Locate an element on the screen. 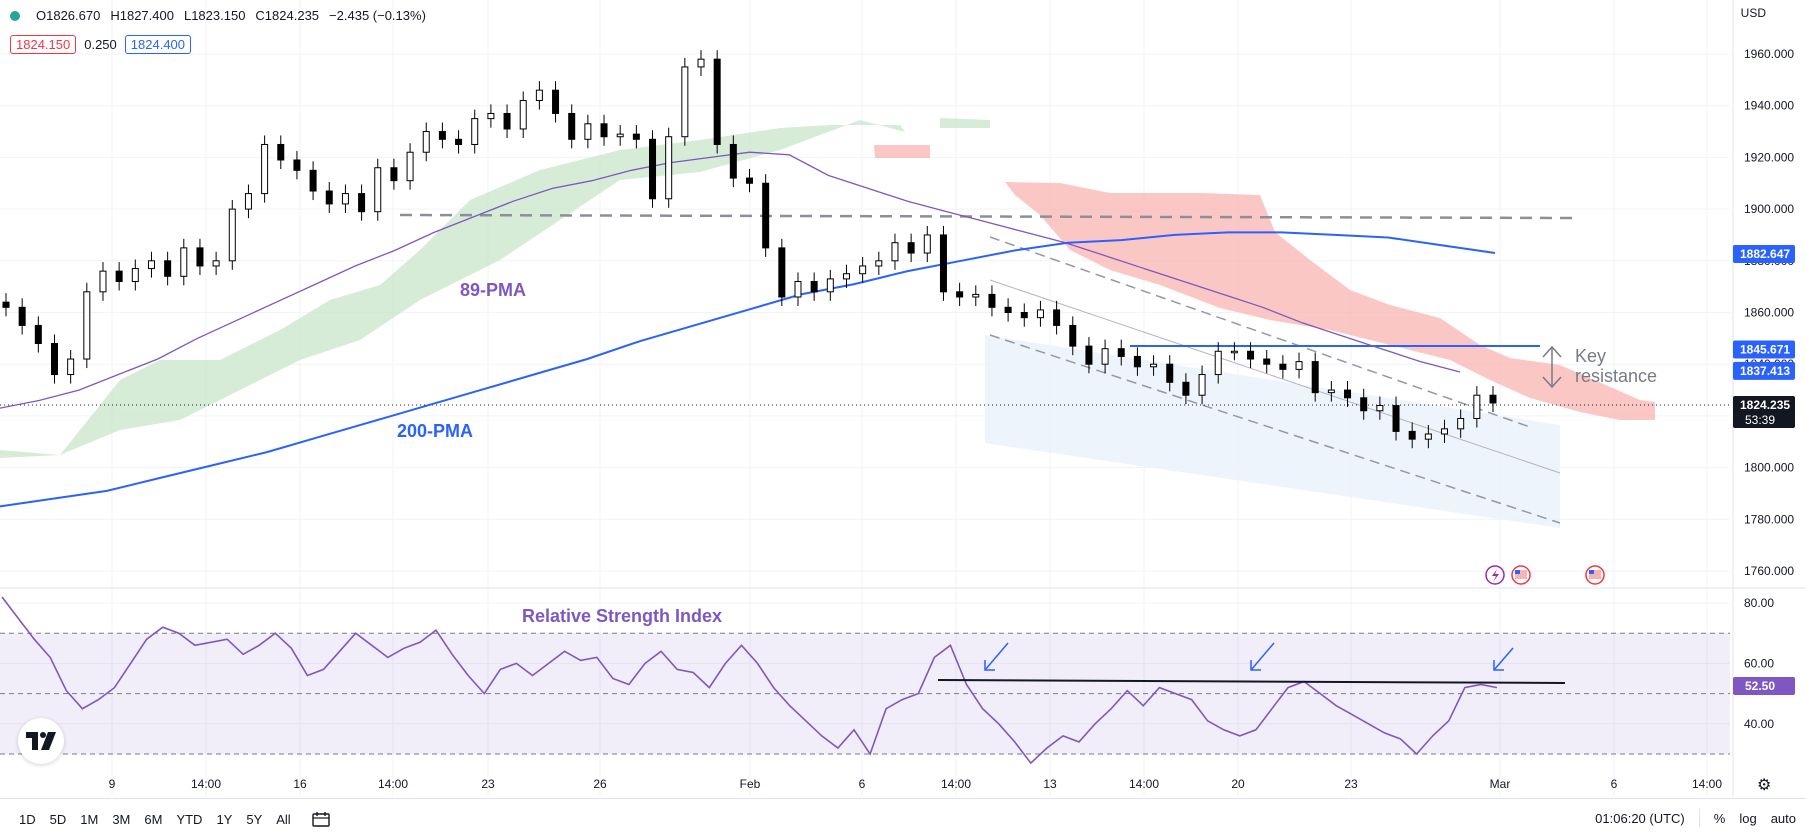  divider is located at coordinates (1699, 818).